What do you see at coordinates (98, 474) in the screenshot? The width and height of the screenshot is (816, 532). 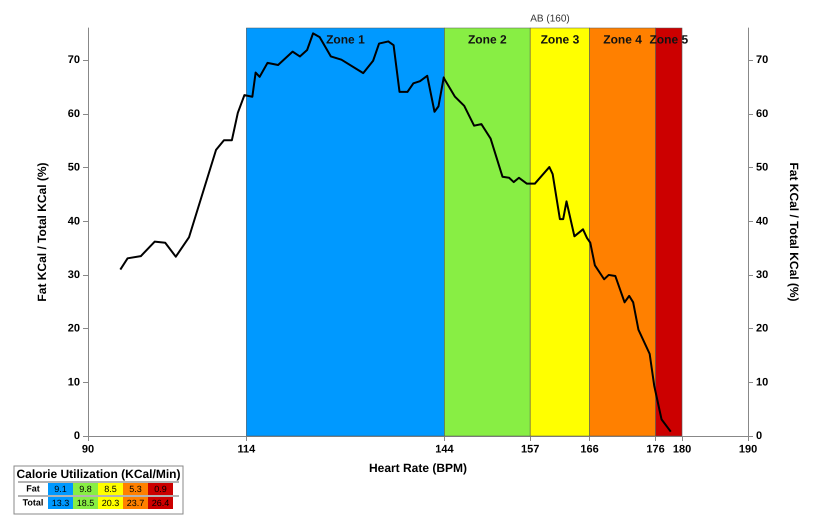 I see `text: Calorie Utilization (KCal/Min)` at bounding box center [98, 474].